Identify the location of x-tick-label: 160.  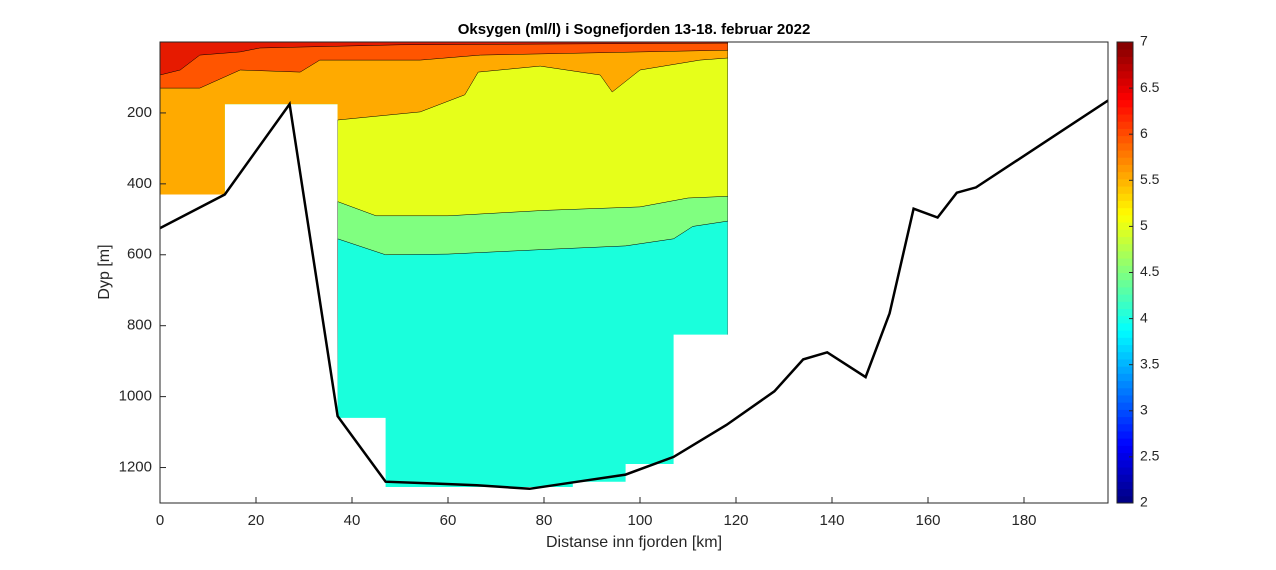
(927, 520).